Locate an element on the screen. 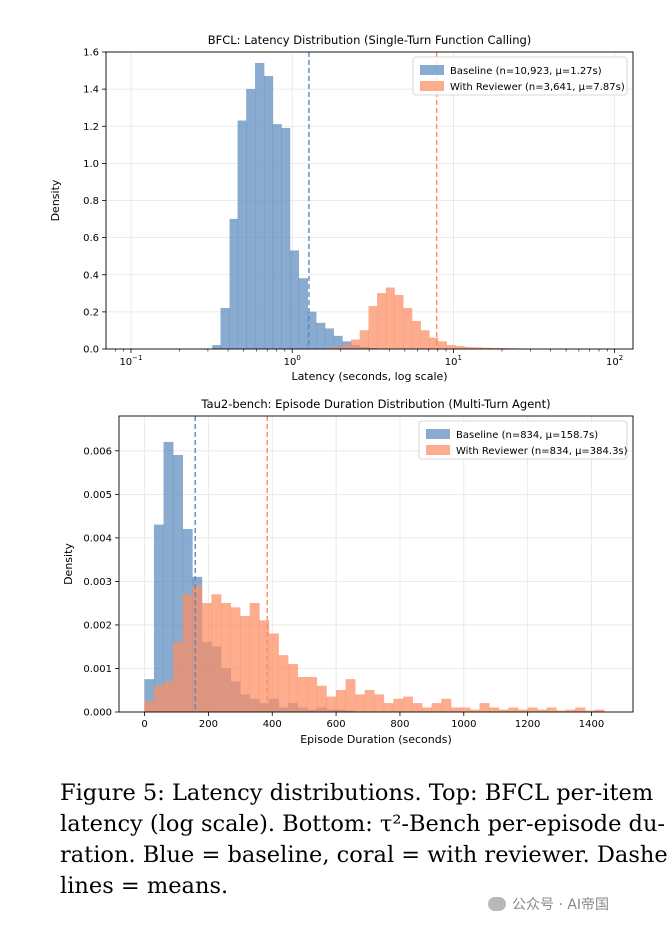  wechat-icon is located at coordinates (497, 904).